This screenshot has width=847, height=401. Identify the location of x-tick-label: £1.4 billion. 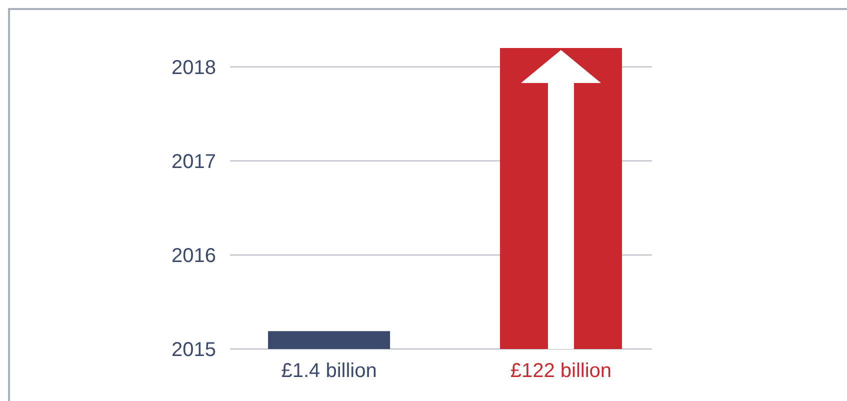
(329, 371).